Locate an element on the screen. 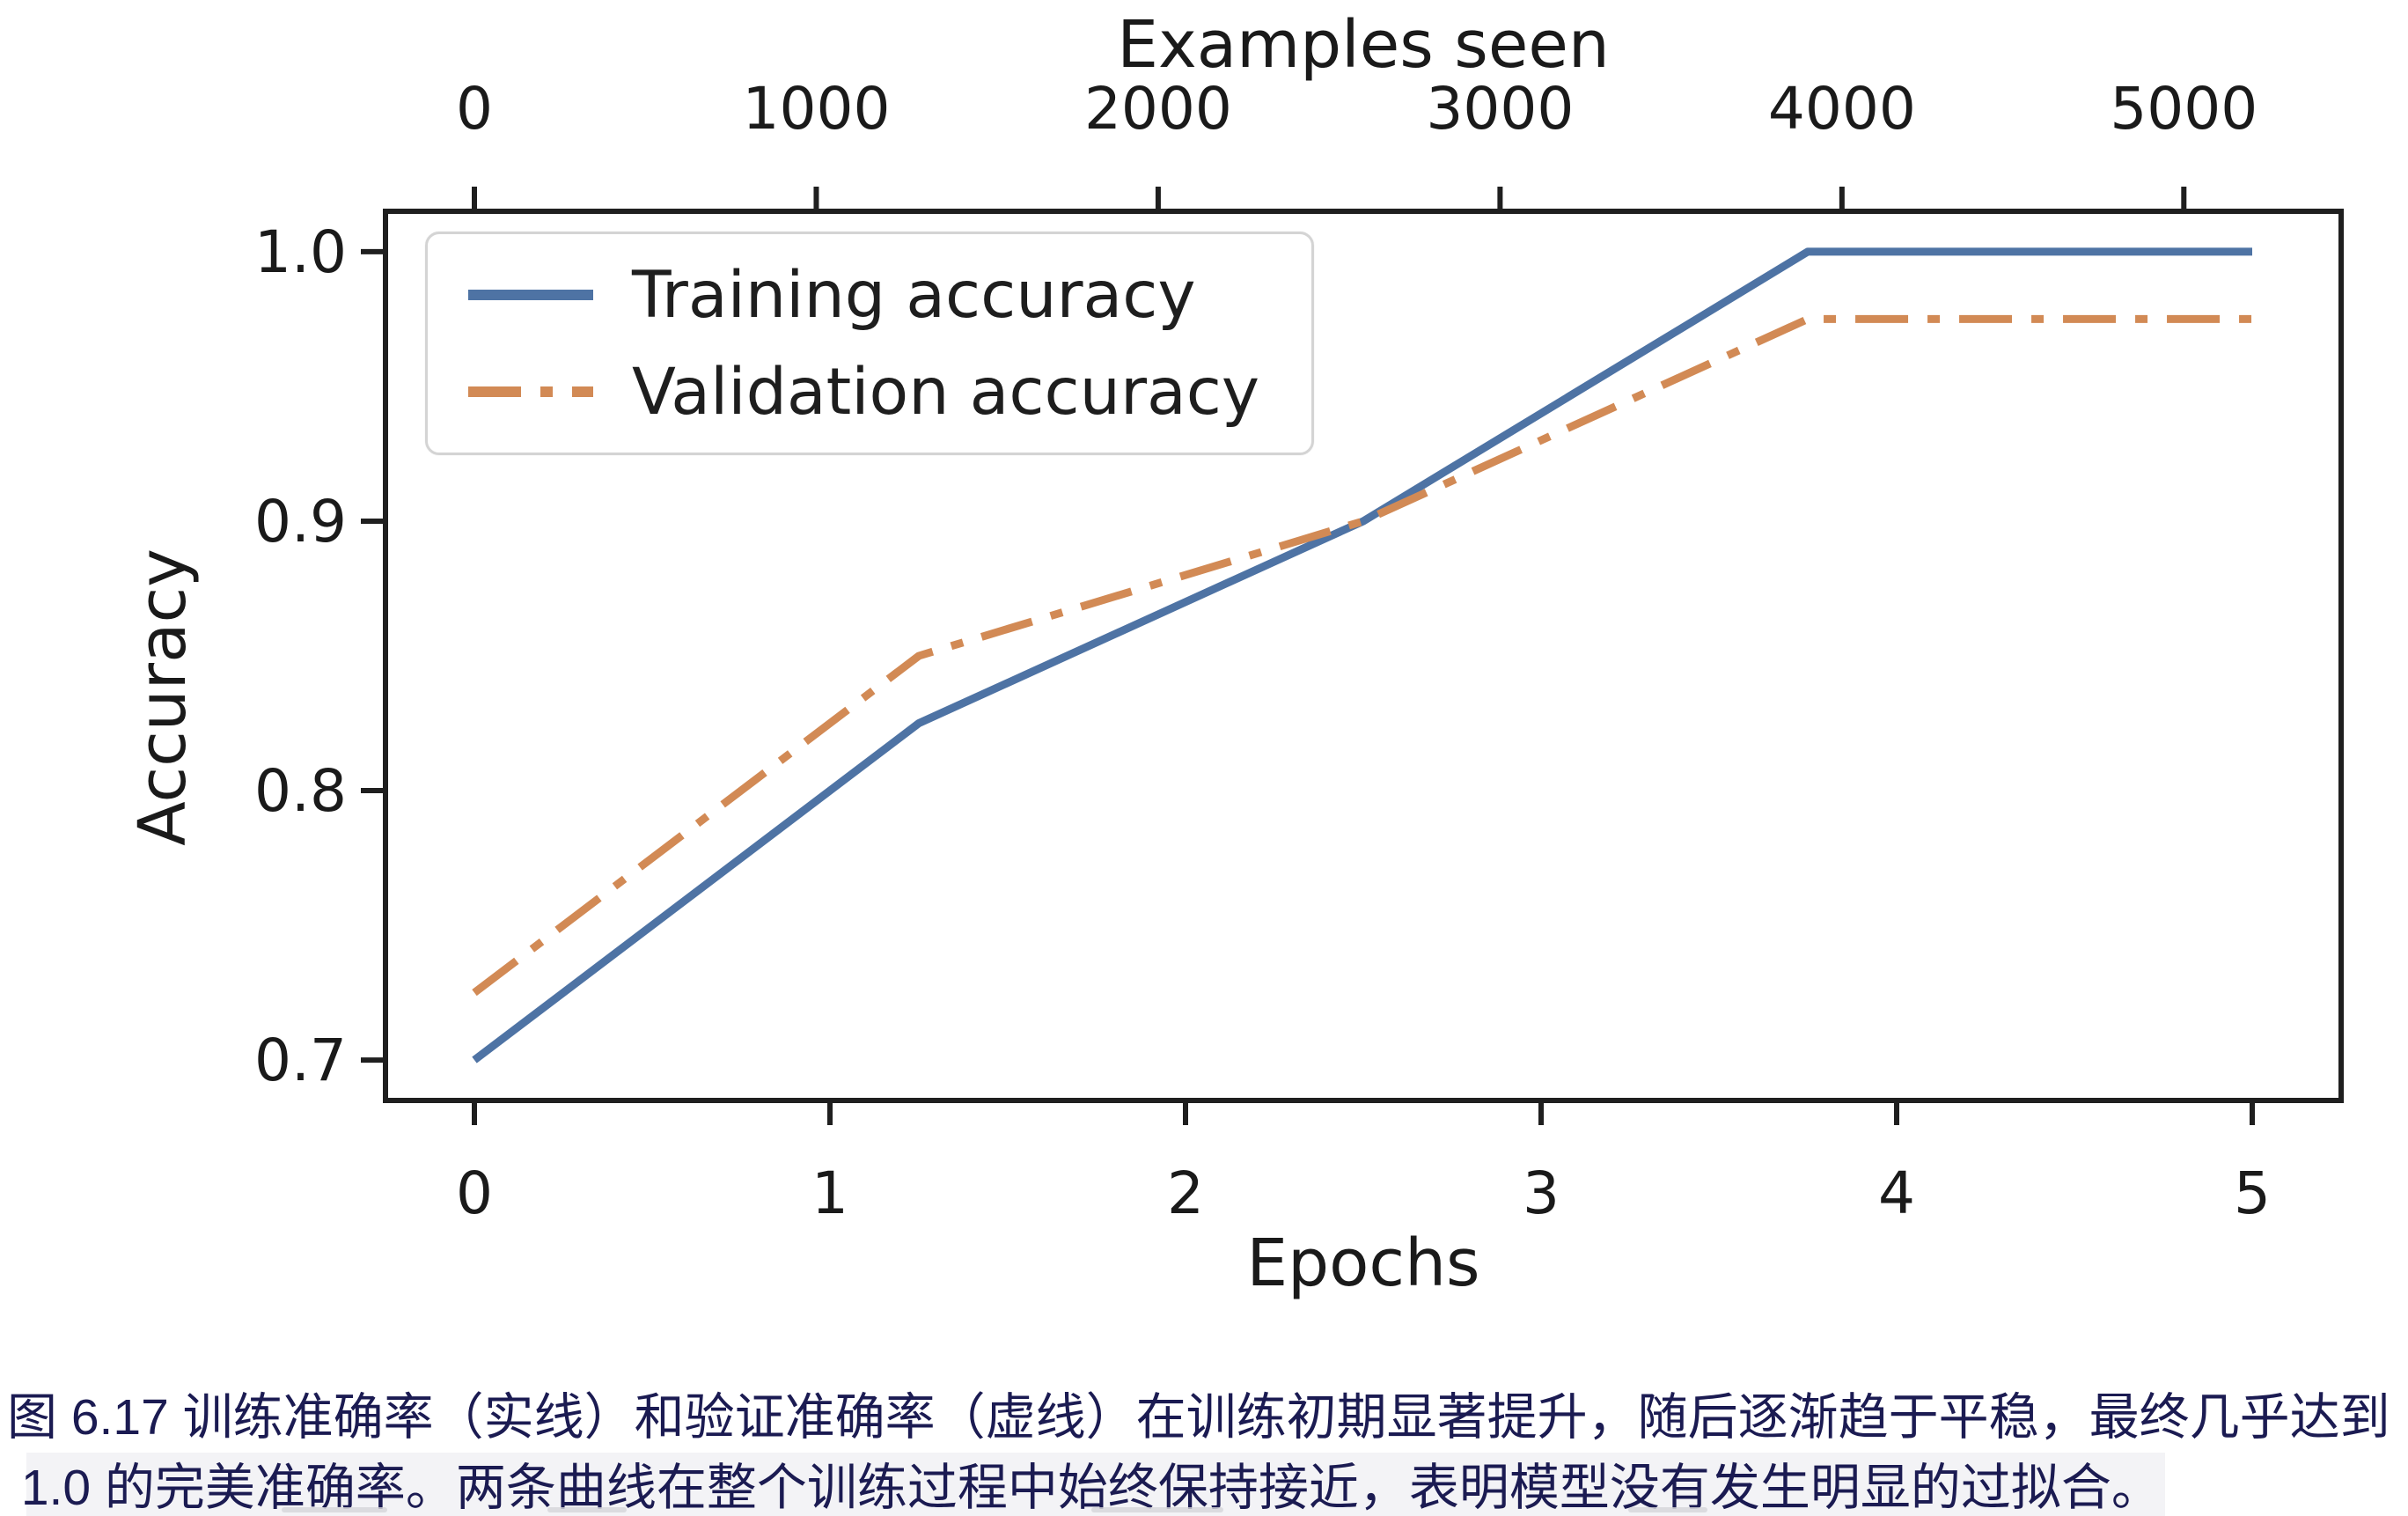  top-axis-title: Examples seen is located at coordinates (1363, 45).